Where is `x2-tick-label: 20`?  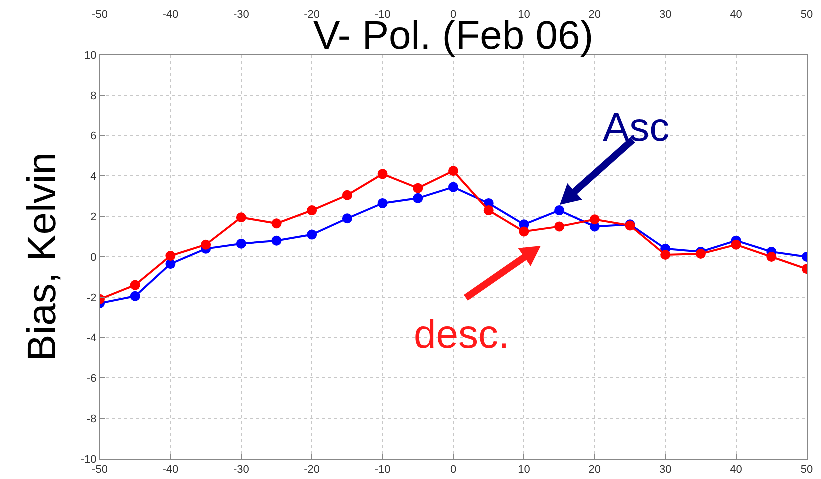 x2-tick-label: 20 is located at coordinates (595, 14).